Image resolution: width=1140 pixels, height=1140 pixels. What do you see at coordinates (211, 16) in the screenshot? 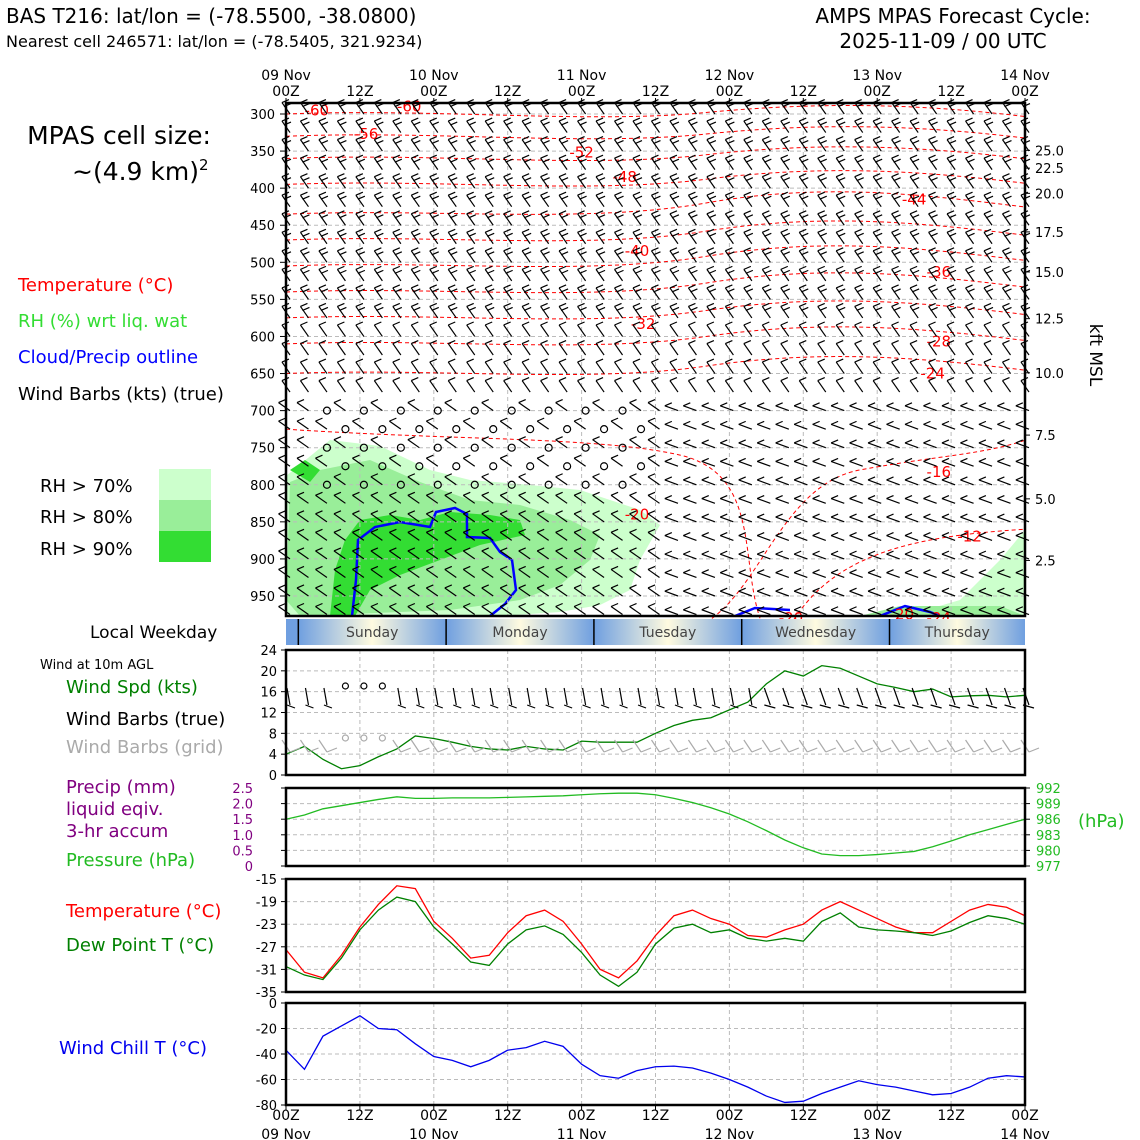
I see `title-left: BAS T216: lat/lon = (-78.5500, -38.0800)` at bounding box center [211, 16].